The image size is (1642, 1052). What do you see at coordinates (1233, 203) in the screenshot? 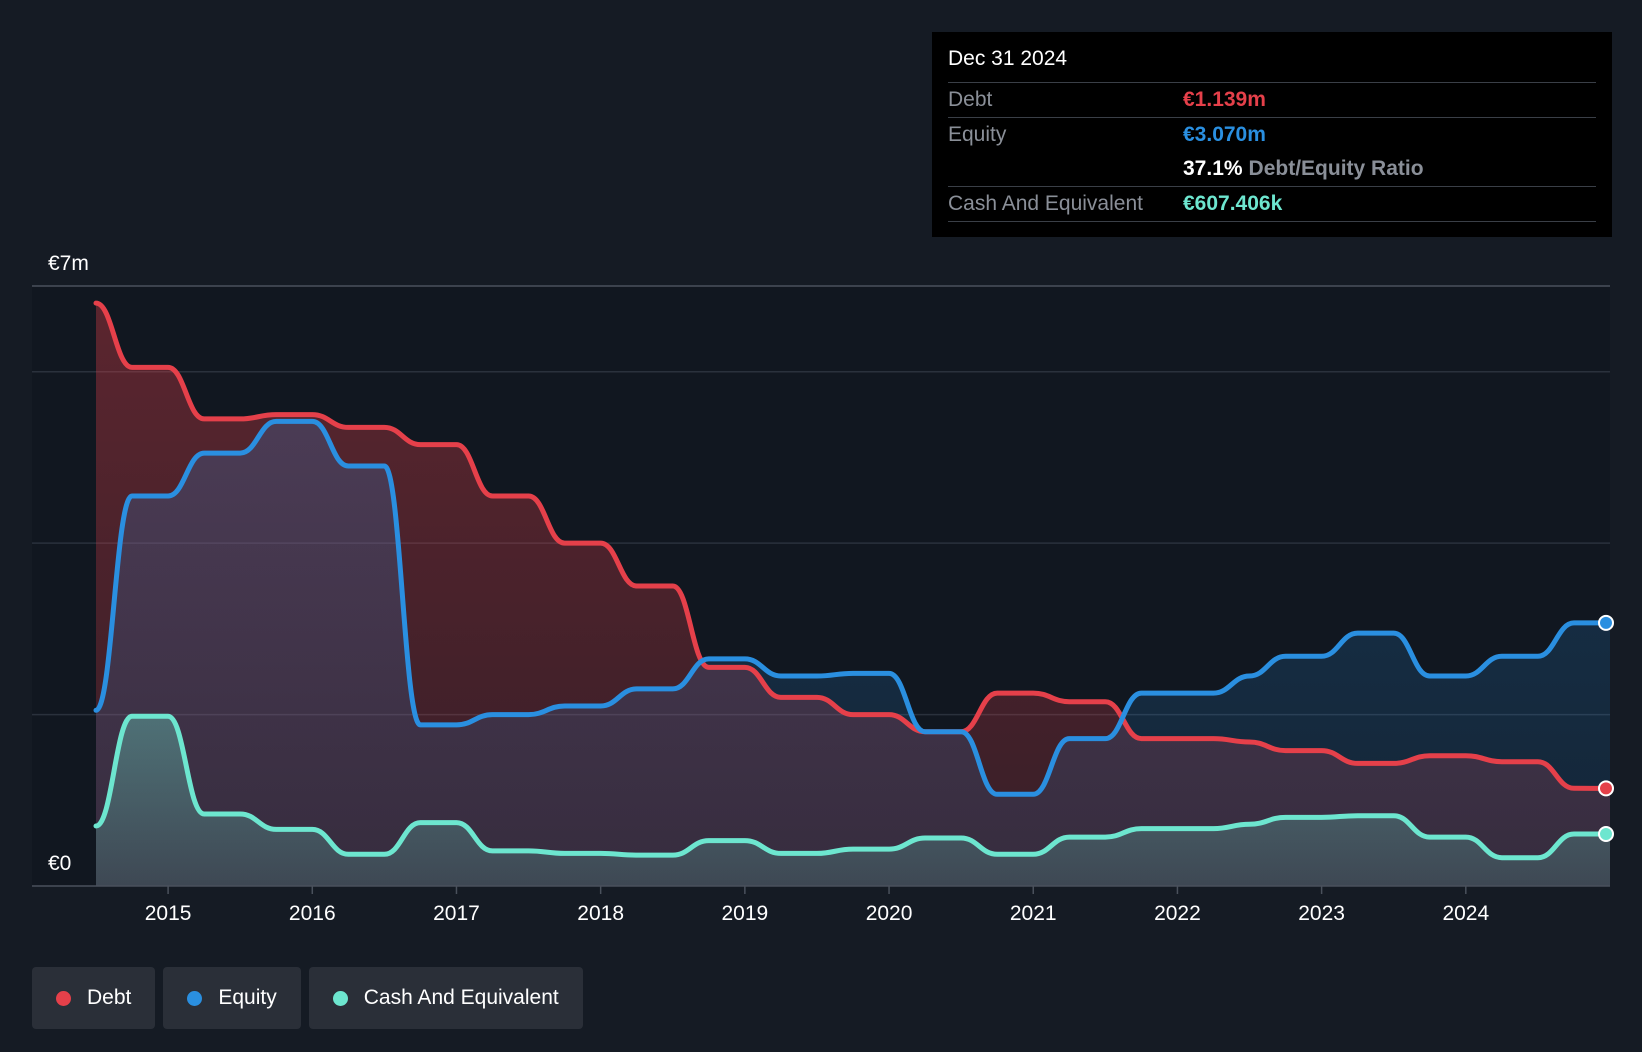
I see `tooltip-cash-value: €607.406k` at bounding box center [1233, 203].